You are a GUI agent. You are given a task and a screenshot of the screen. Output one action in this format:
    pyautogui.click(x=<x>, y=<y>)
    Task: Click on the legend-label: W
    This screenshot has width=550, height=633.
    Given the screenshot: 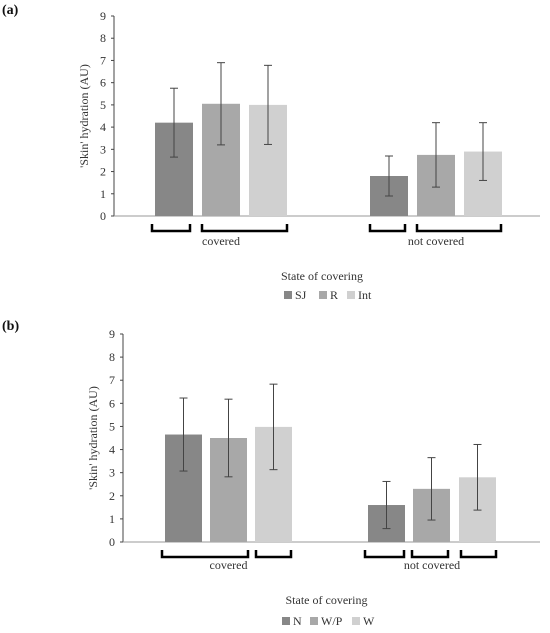 What is the action you would take?
    pyautogui.click(x=369, y=621)
    